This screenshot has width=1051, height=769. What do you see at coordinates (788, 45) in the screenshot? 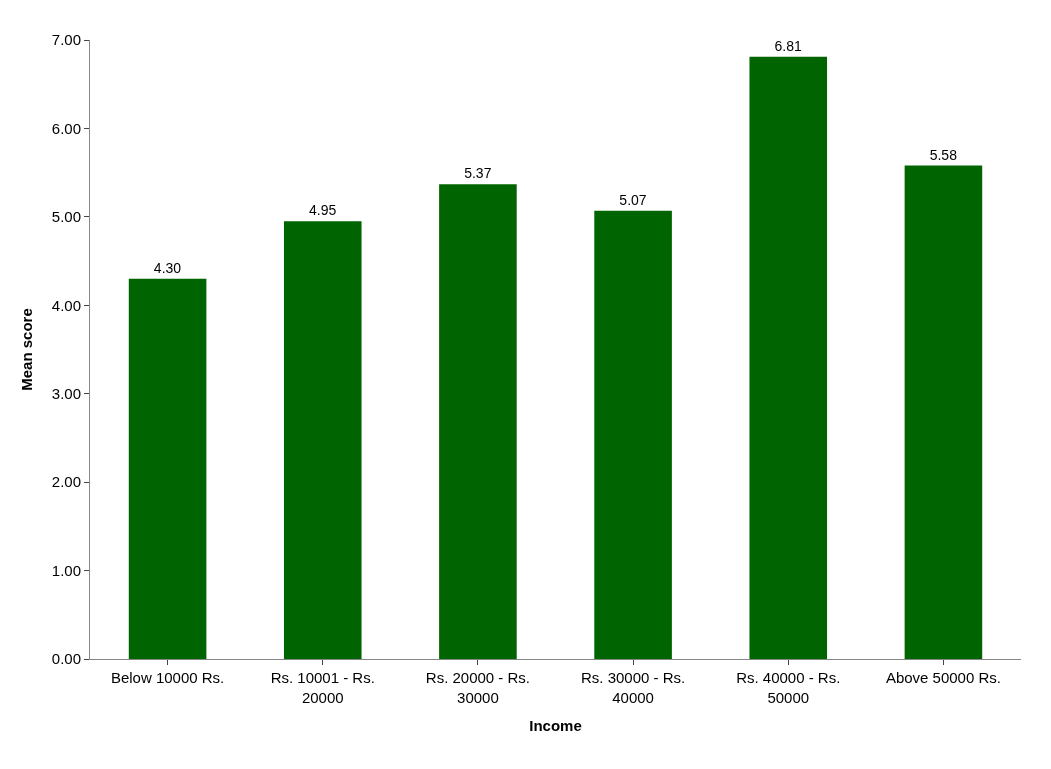
I see `data-label: 6.81` at bounding box center [788, 45].